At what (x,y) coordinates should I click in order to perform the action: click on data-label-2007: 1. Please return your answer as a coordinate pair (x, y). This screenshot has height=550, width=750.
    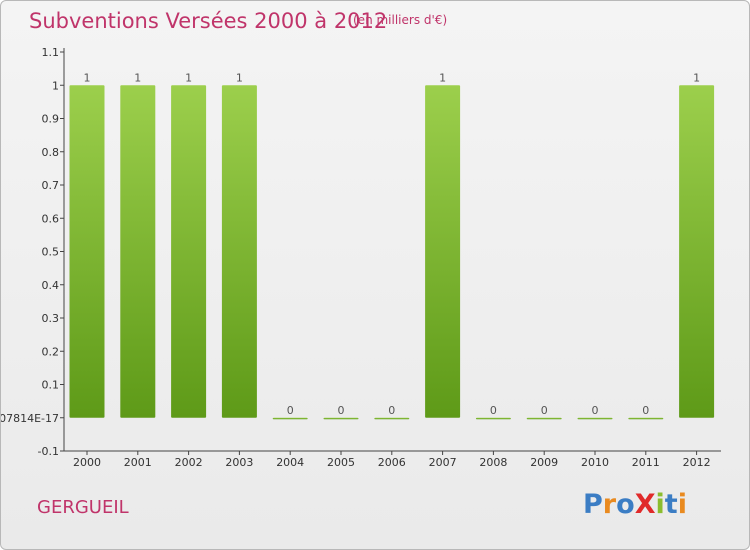
    Looking at the image, I should click on (442, 77).